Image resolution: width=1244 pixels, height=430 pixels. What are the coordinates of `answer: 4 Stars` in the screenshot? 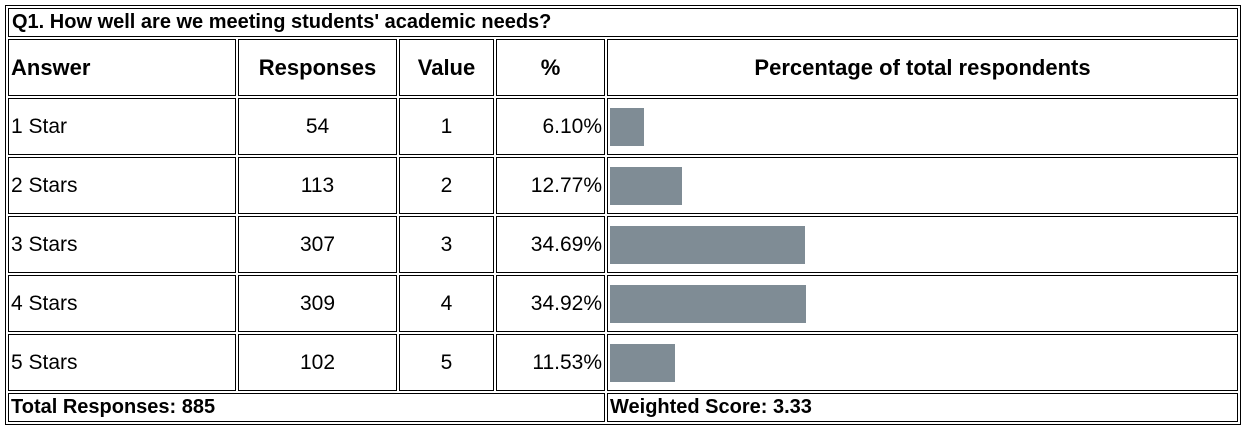 It's located at (122, 303).